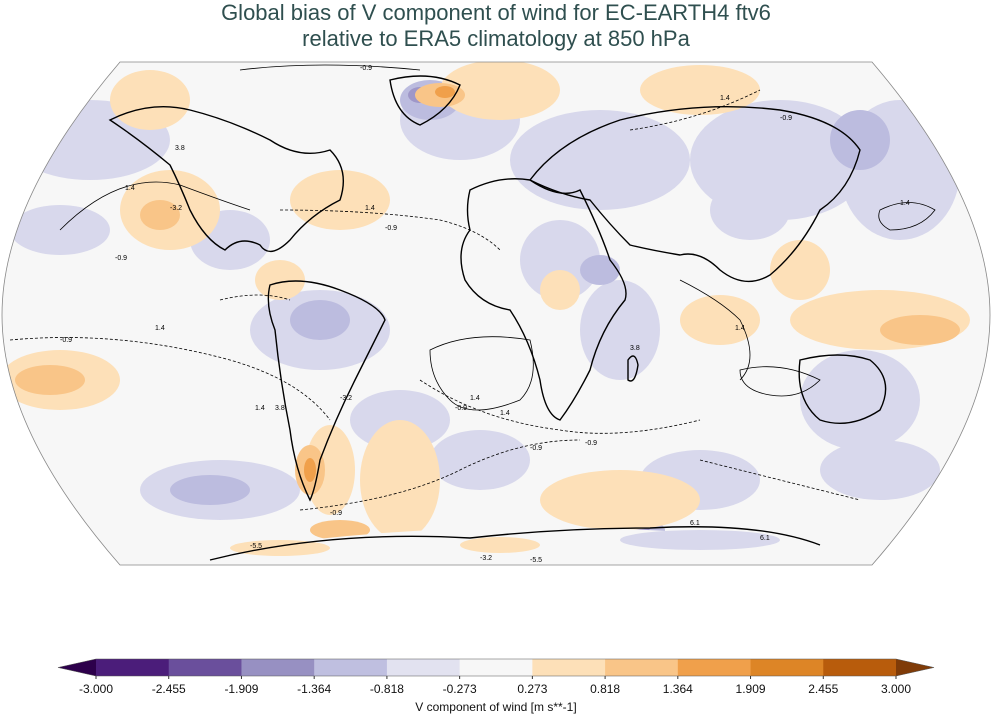 The image size is (992, 716). What do you see at coordinates (459, 689) in the screenshot?
I see `colorbar-tick-label: -0.273` at bounding box center [459, 689].